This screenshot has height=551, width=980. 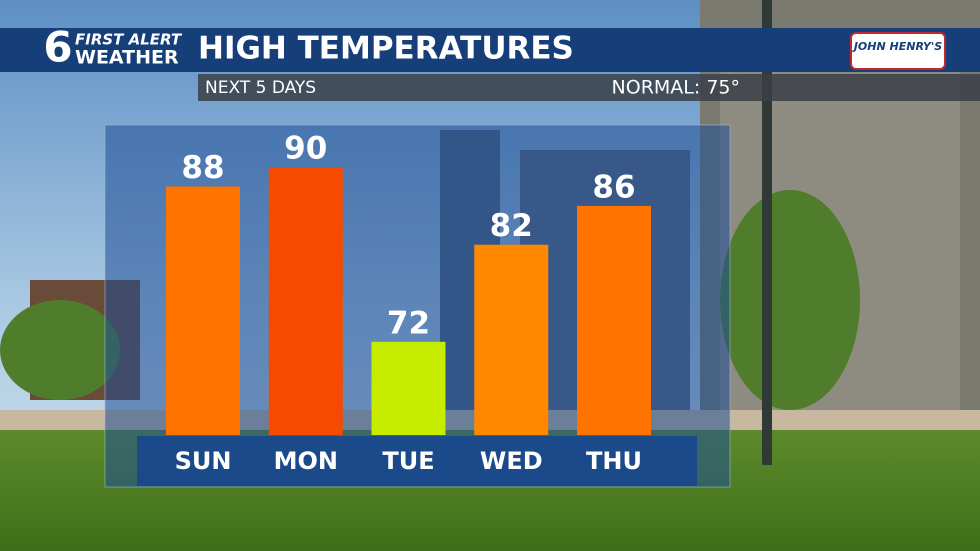 What do you see at coordinates (613, 187) in the screenshot?
I see `value-label: 86` at bounding box center [613, 187].